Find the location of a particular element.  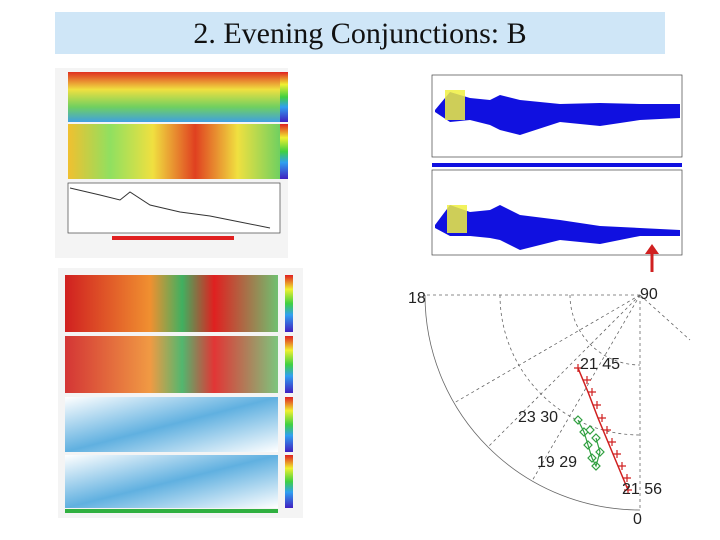

right-top-plots is located at coordinates (557, 173).